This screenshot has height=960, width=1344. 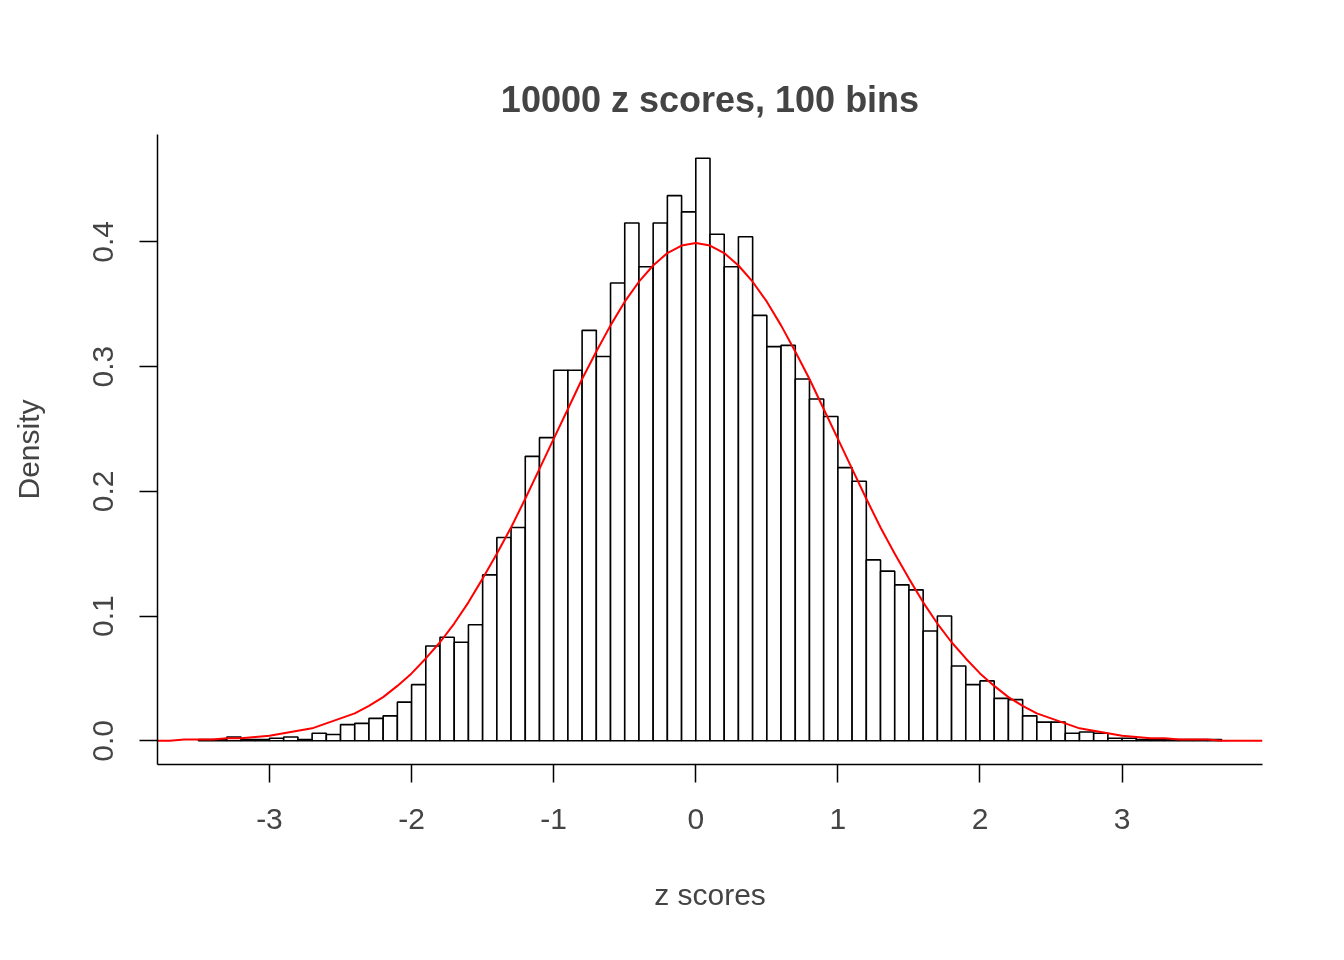 What do you see at coordinates (269, 818) in the screenshot?
I see `x-tick-label: -3` at bounding box center [269, 818].